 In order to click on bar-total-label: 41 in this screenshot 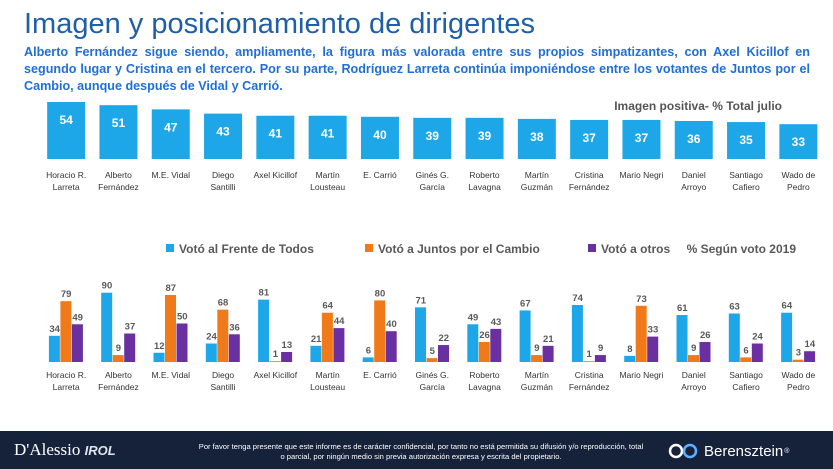, I will do `click(328, 134)`.